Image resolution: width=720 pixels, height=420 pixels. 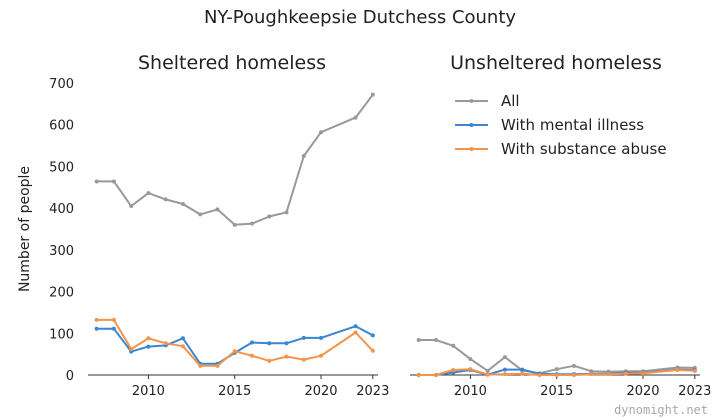 What do you see at coordinates (70, 376) in the screenshot?
I see `y-tick-label: 0` at bounding box center [70, 376].